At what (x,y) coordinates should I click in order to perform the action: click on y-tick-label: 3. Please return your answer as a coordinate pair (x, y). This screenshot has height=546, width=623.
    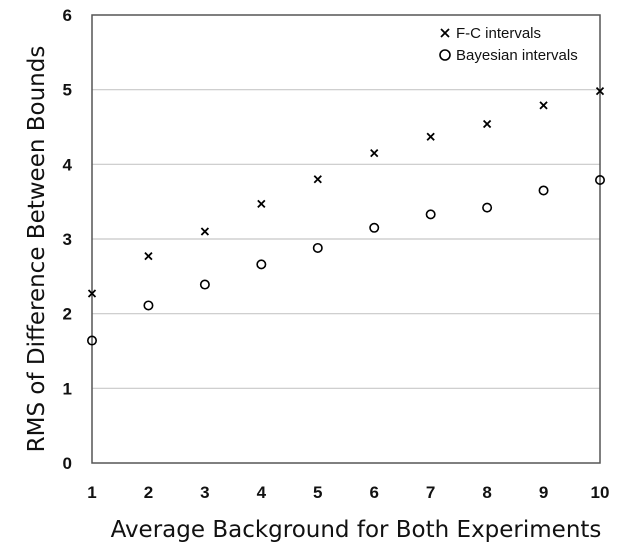
    Looking at the image, I should click on (67, 239).